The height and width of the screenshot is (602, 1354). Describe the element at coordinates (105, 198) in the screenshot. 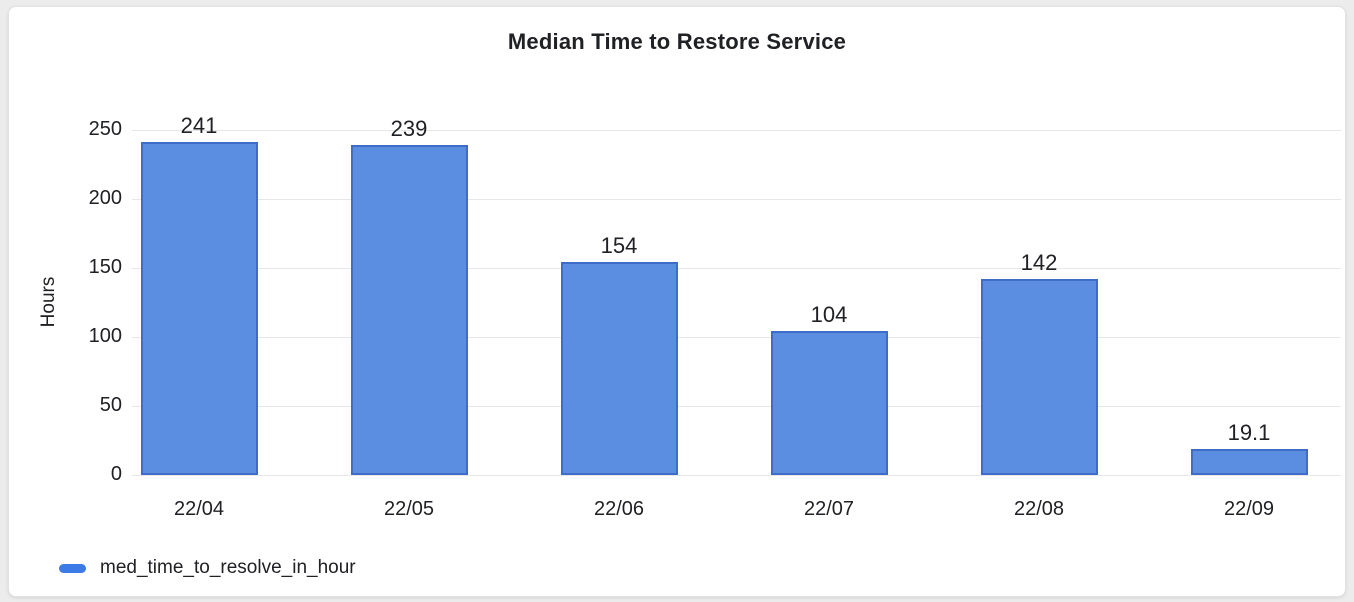

I see `y-tick-label: 200` at that location.